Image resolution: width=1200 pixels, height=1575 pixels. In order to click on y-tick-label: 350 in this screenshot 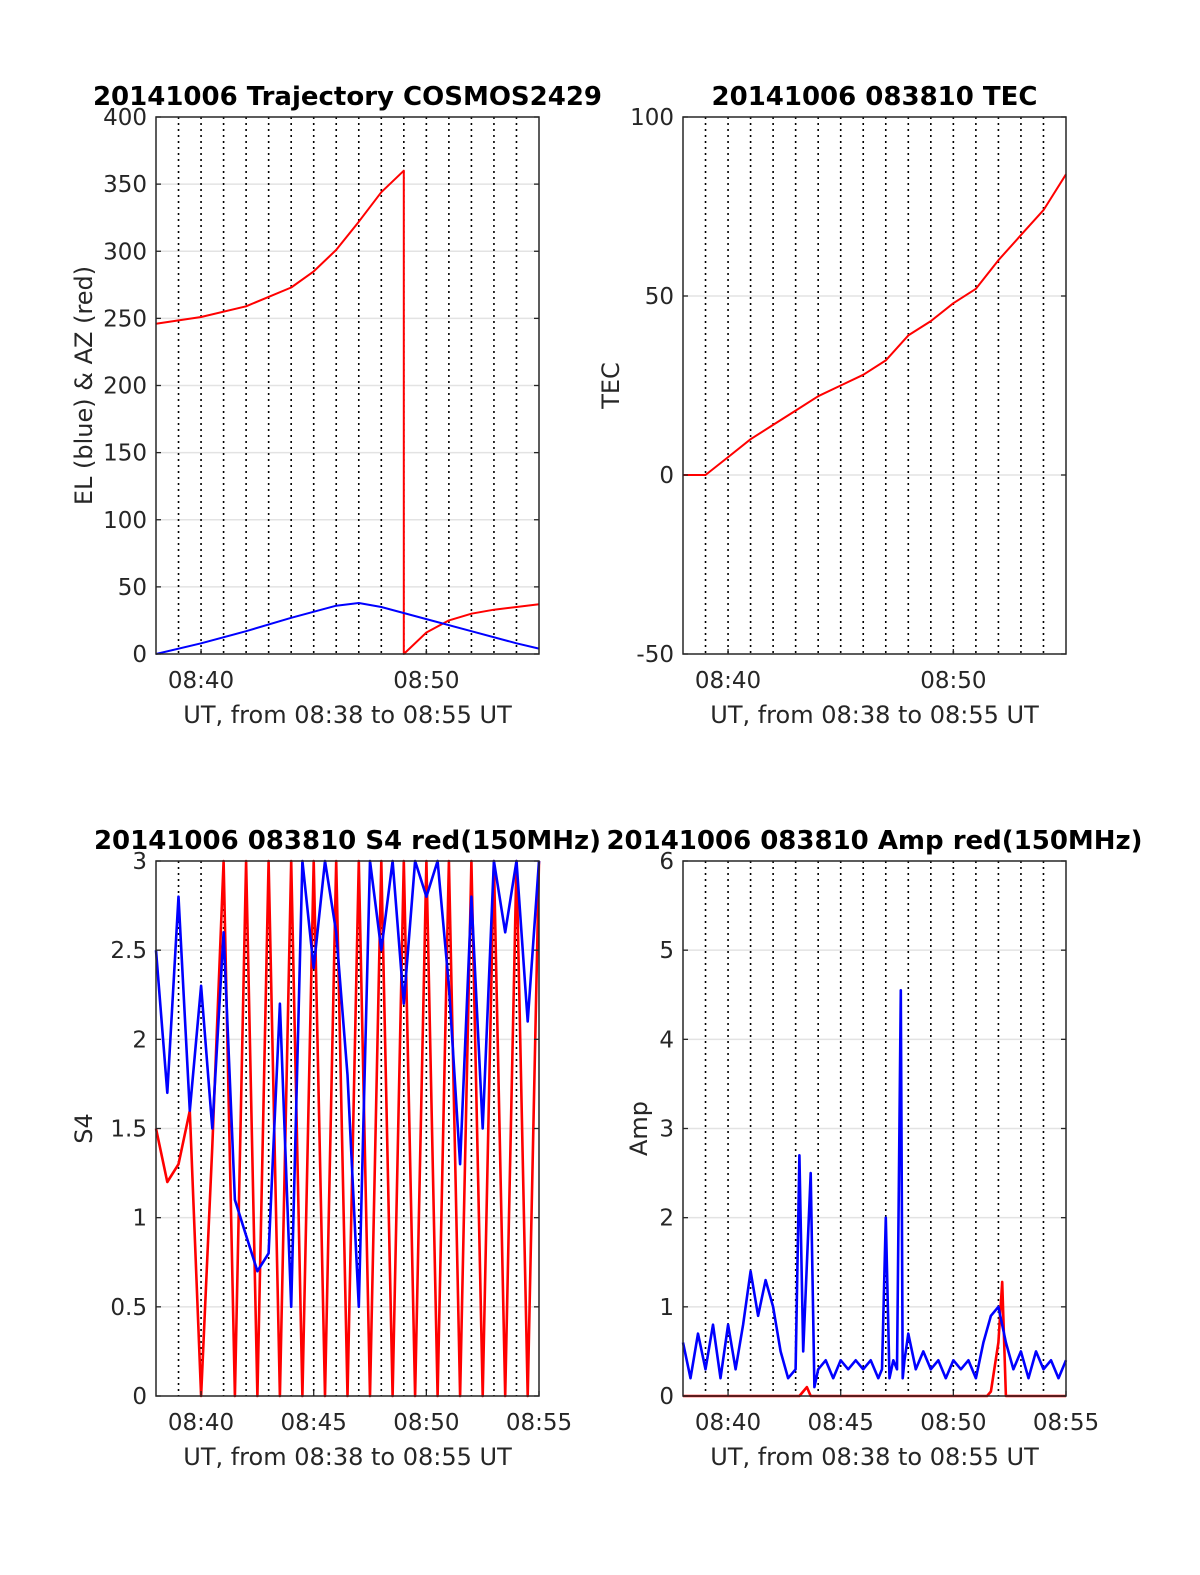, I will do `click(125, 185)`.